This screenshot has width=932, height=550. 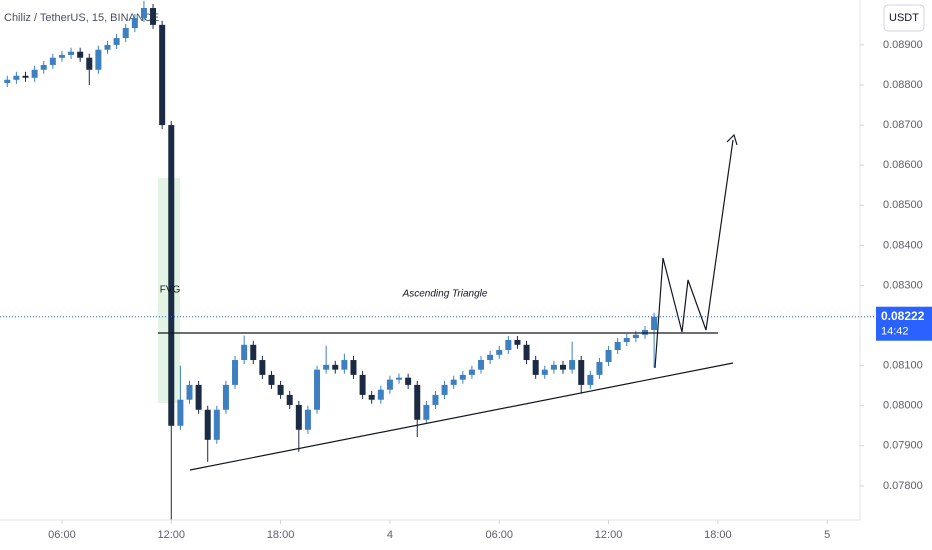 I want to click on y-tick-label: 0.08100, so click(x=903, y=366).